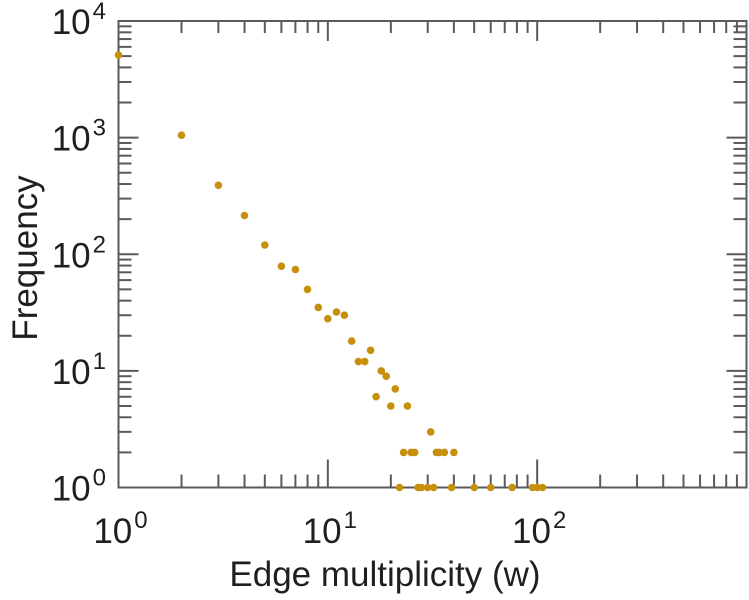 This screenshot has width=749, height=600. What do you see at coordinates (25, 258) in the screenshot?
I see `y-axis-title: Frequency` at bounding box center [25, 258].